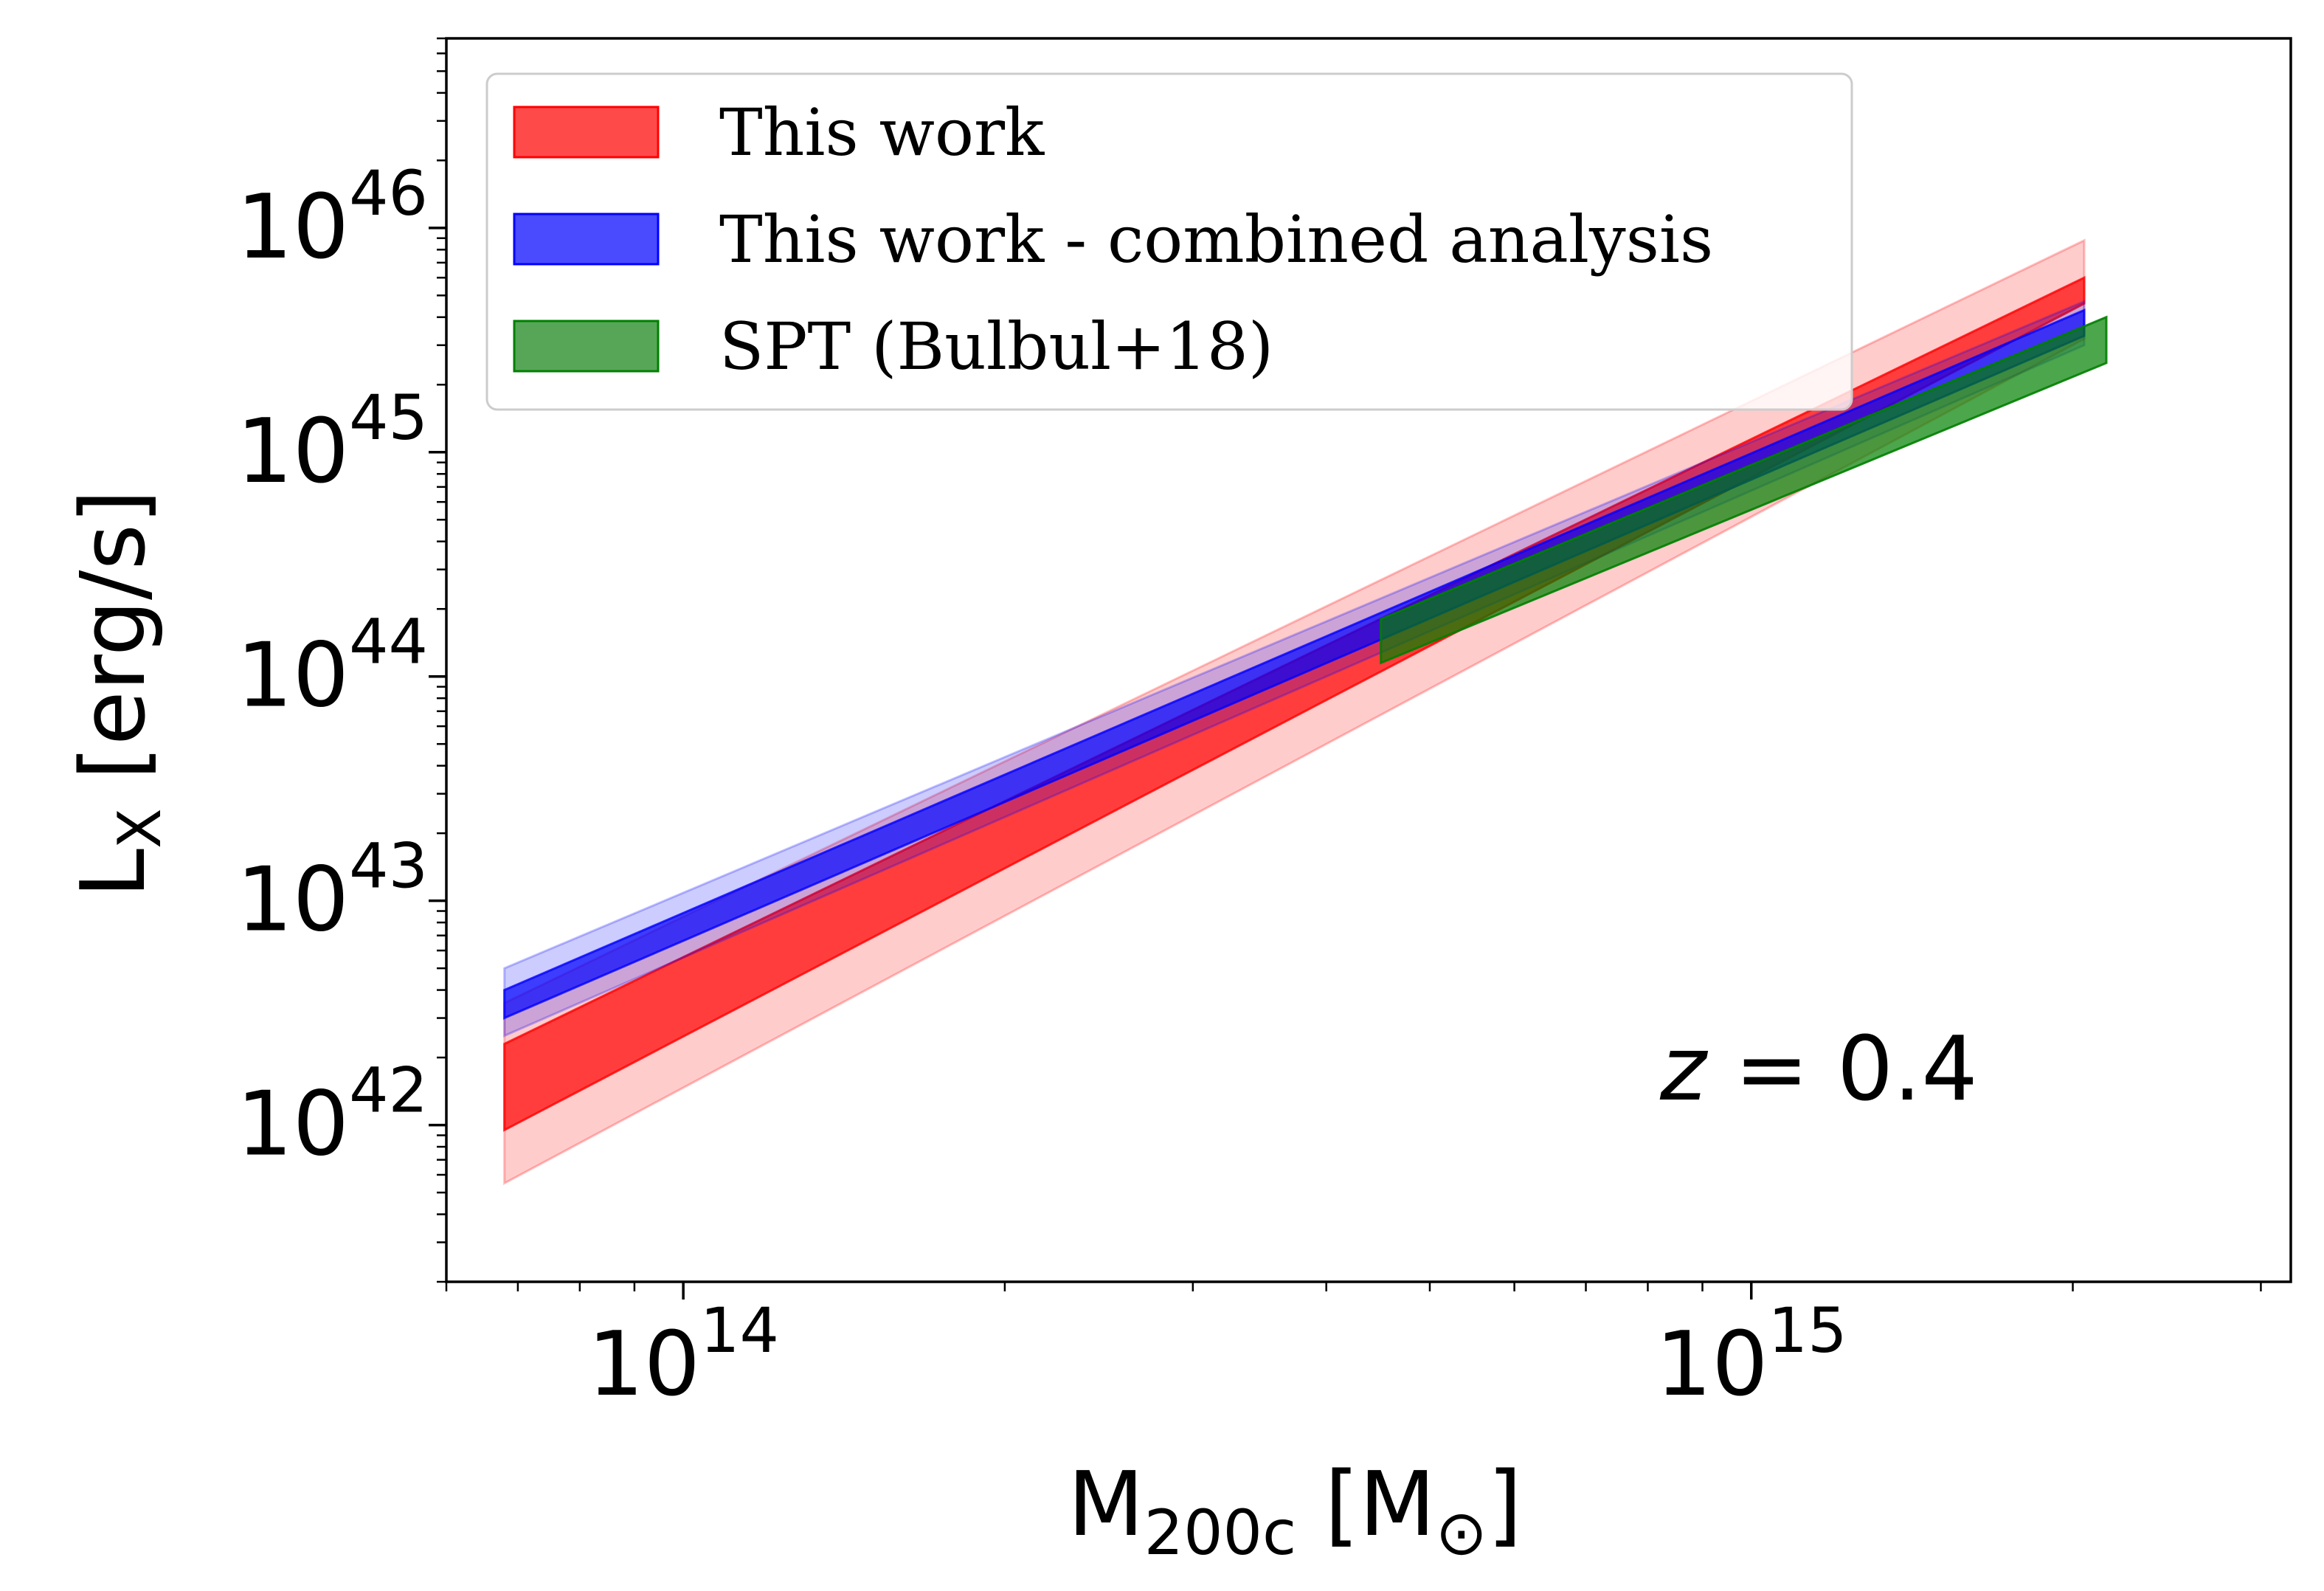 The width and height of the screenshot is (2324, 1591). What do you see at coordinates (683, 1355) in the screenshot?
I see `x-tick-label: 1014` at bounding box center [683, 1355].